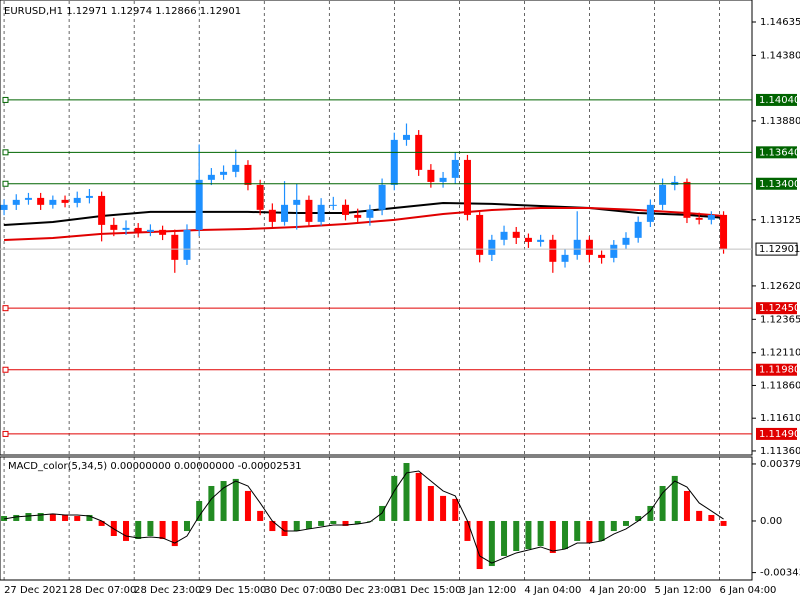 The height and width of the screenshot is (604, 800). What do you see at coordinates (780, 464) in the screenshot?
I see `y-tick-label: 0.0037971` at bounding box center [780, 464].